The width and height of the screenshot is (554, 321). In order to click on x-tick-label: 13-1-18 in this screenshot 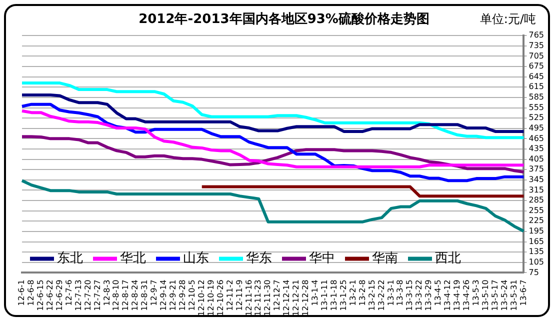, I will do `click(333, 295)`.